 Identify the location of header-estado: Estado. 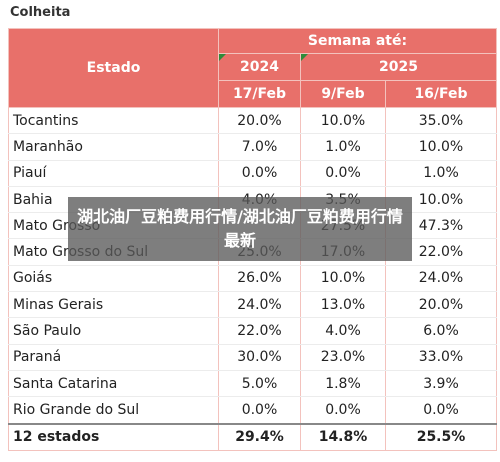
(113, 68).